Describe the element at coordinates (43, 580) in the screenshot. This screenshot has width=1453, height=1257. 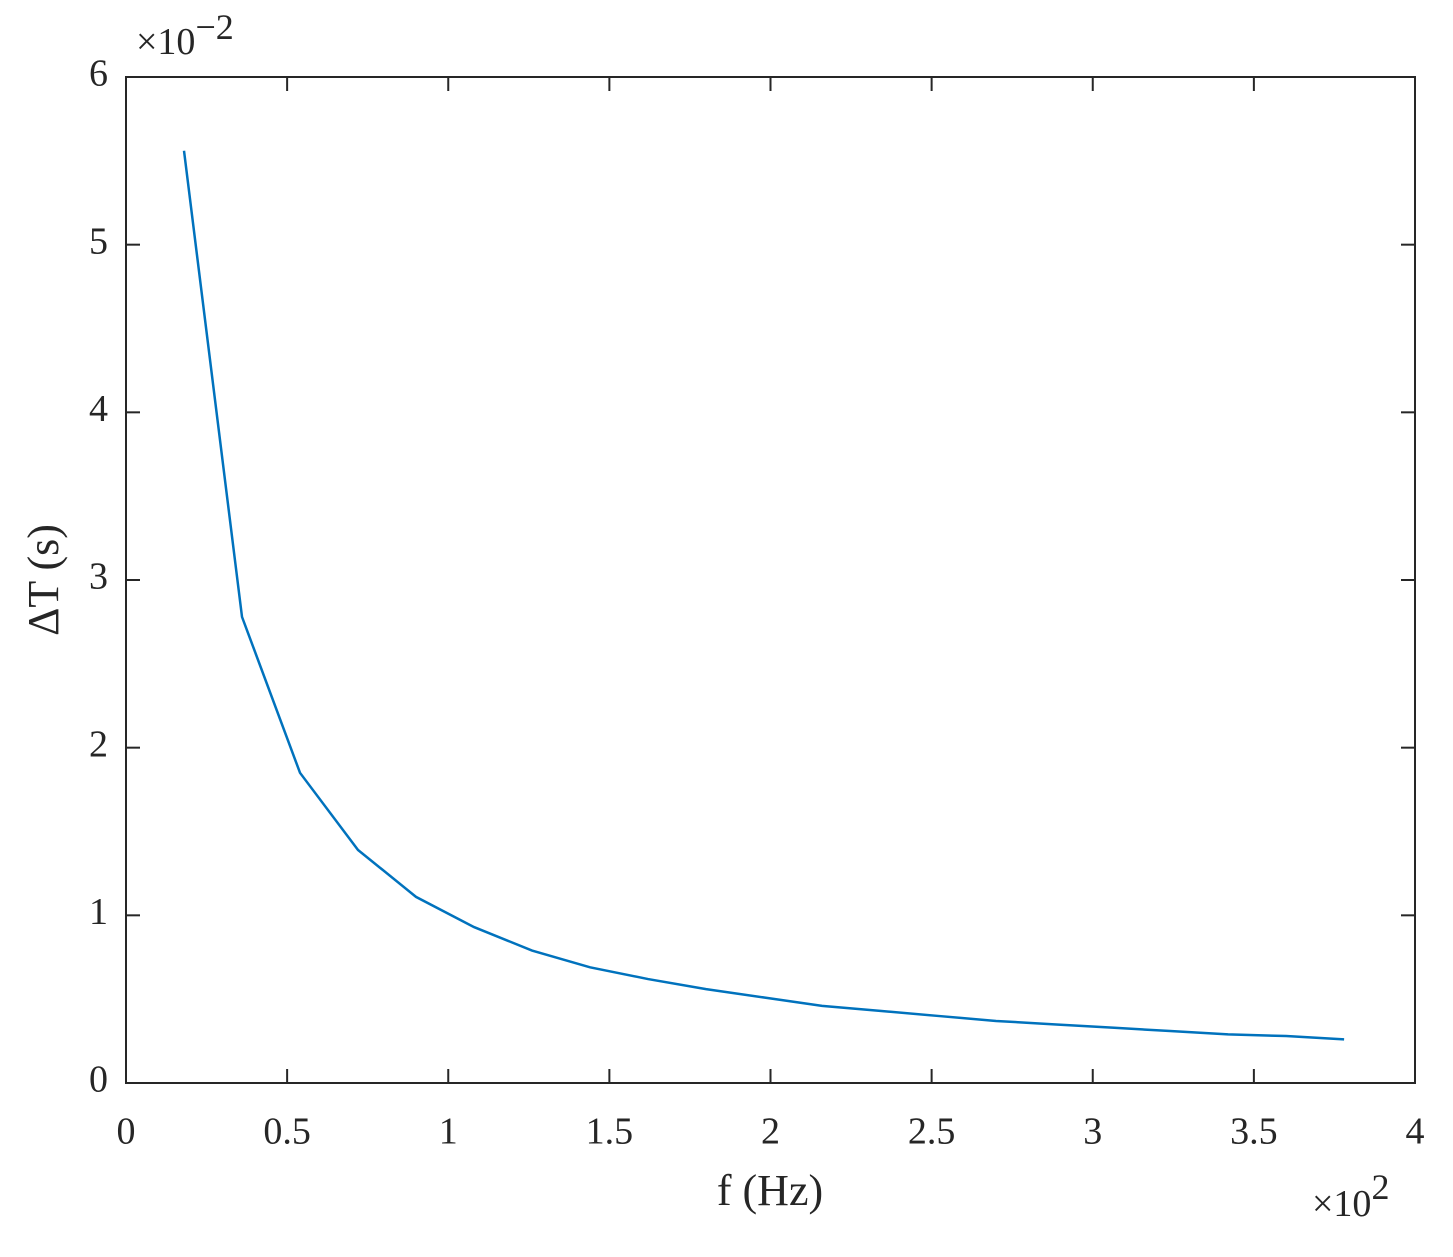
I see `y-axis-label: ΔT (s)` at that location.